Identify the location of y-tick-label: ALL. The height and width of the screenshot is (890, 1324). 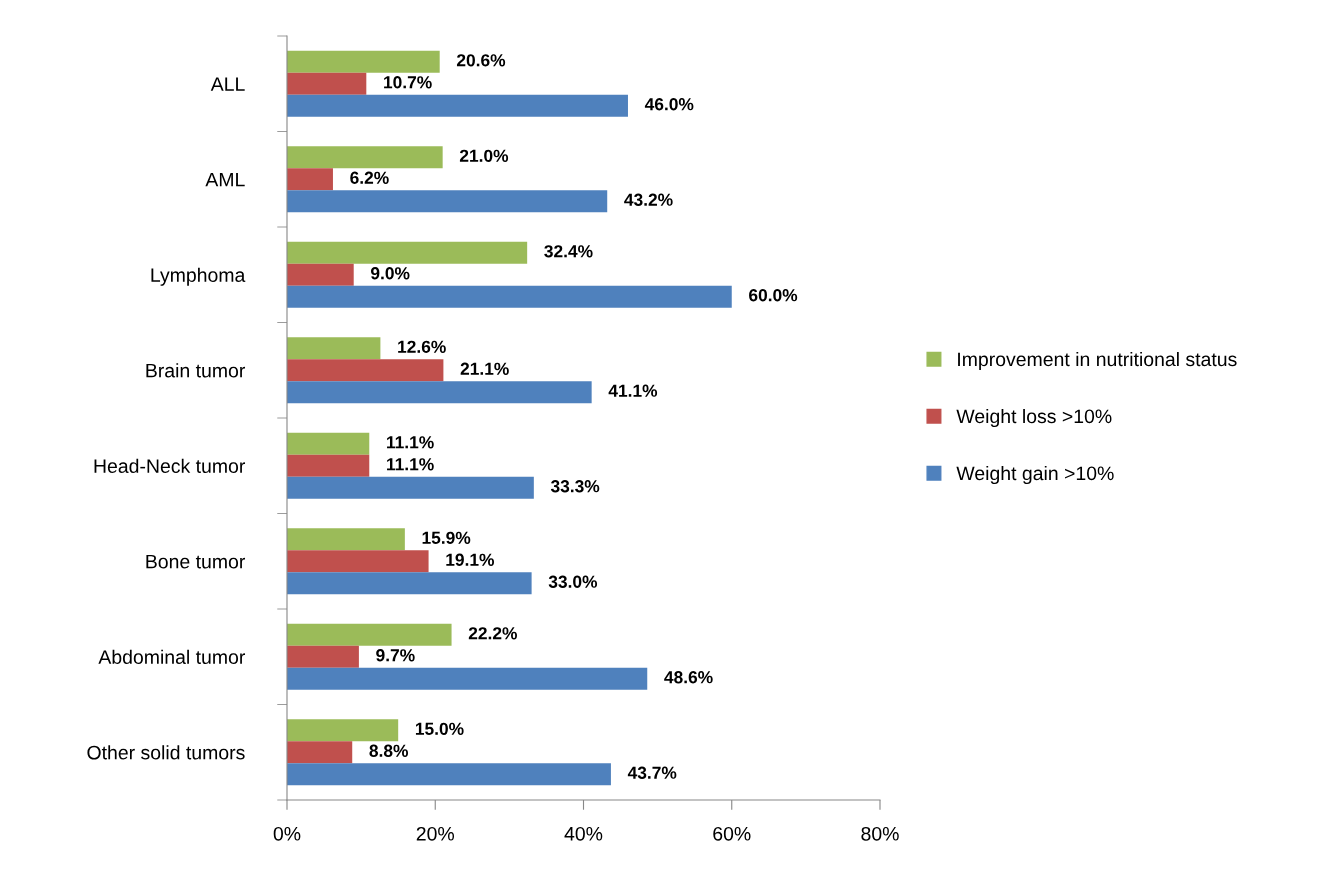
(227, 84).